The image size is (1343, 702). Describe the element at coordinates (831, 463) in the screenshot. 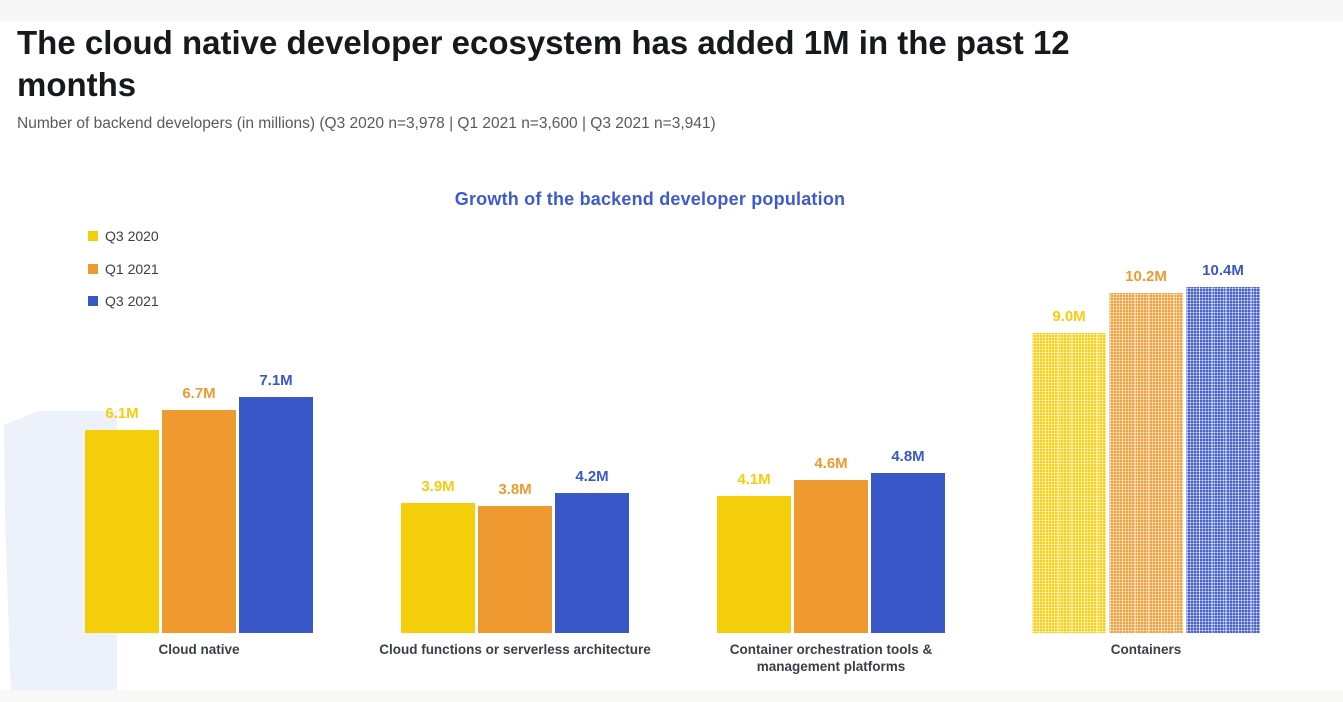

I see `bar-value-label: 4.6M` at that location.